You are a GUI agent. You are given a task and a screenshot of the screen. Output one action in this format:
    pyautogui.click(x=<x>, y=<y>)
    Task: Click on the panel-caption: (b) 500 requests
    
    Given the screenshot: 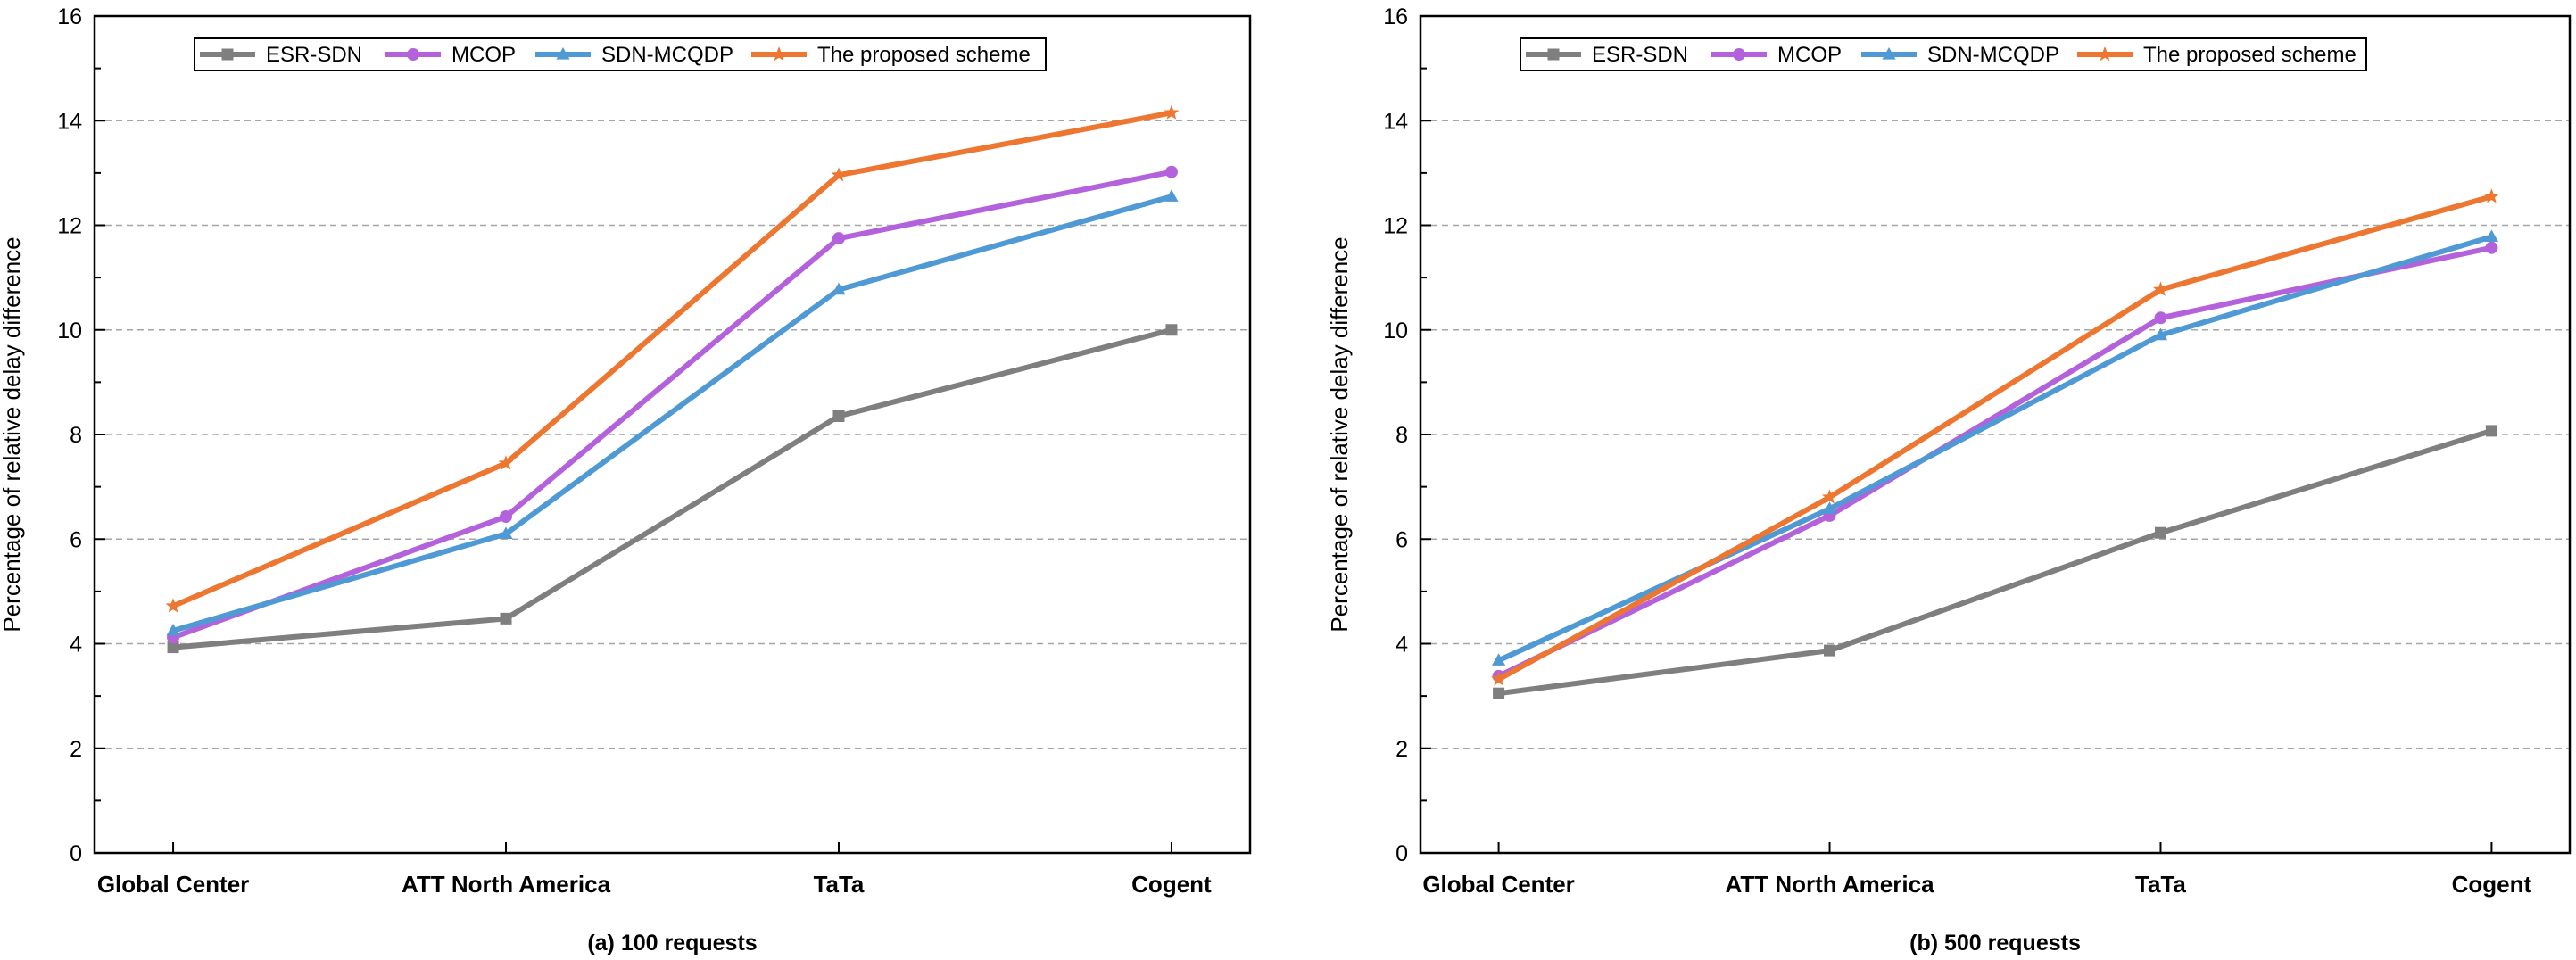 What is the action you would take?
    pyautogui.click(x=1995, y=943)
    